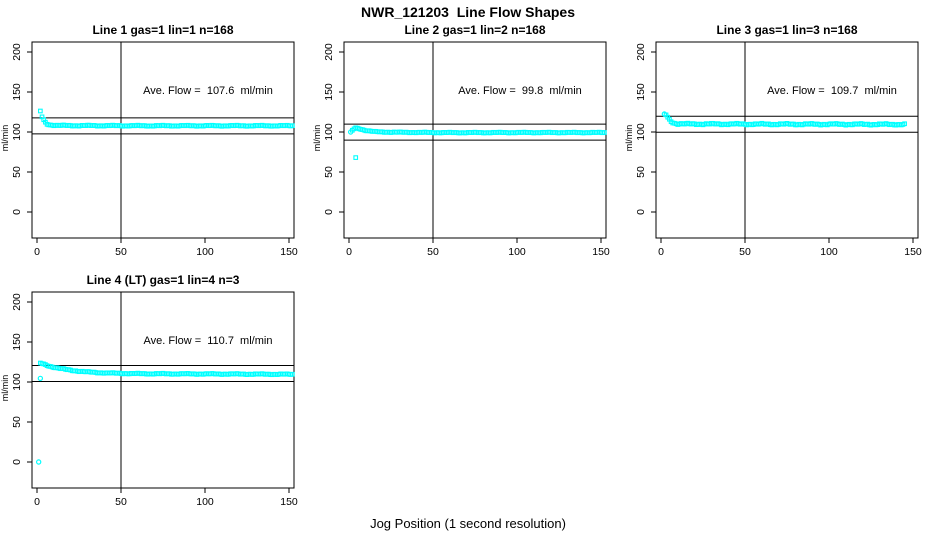 The height and width of the screenshot is (540, 936). Describe the element at coordinates (163, 280) in the screenshot. I see `panel-title: Line 4 (LT) gas=1 lin=4 n=3` at that location.